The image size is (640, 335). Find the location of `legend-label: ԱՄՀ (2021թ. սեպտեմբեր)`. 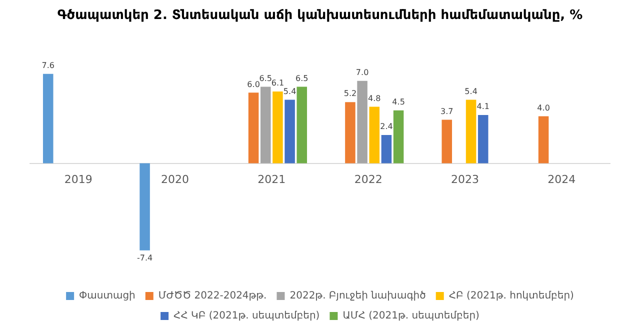

legend-label: ԱՄՀ (2021թ. սեպտեմբեր) is located at coordinates (411, 316).